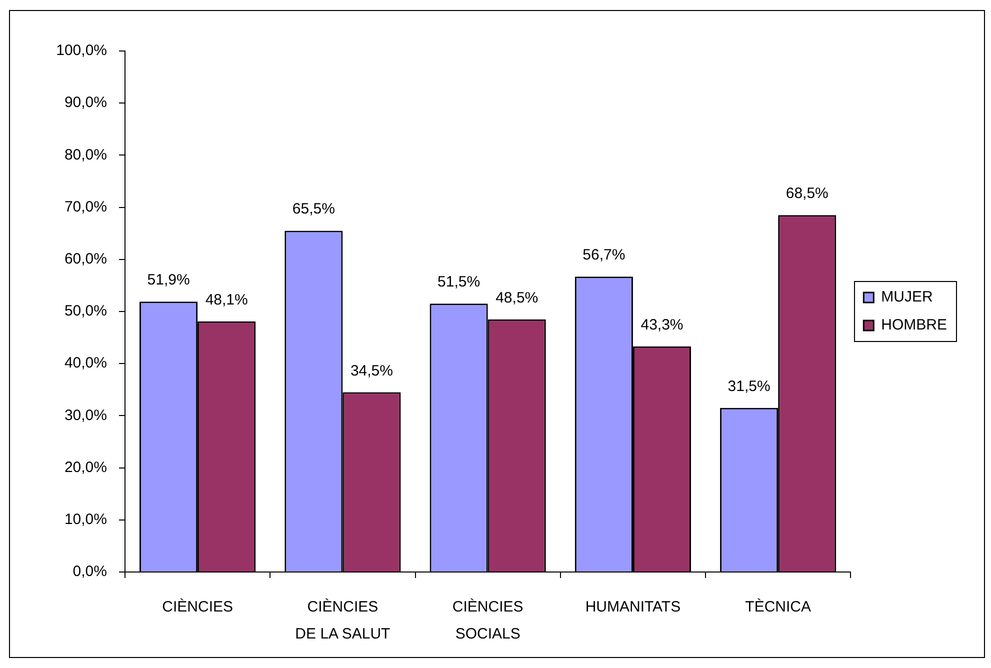  Describe the element at coordinates (604, 255) in the screenshot. I see `data-label: 56,7%` at that location.